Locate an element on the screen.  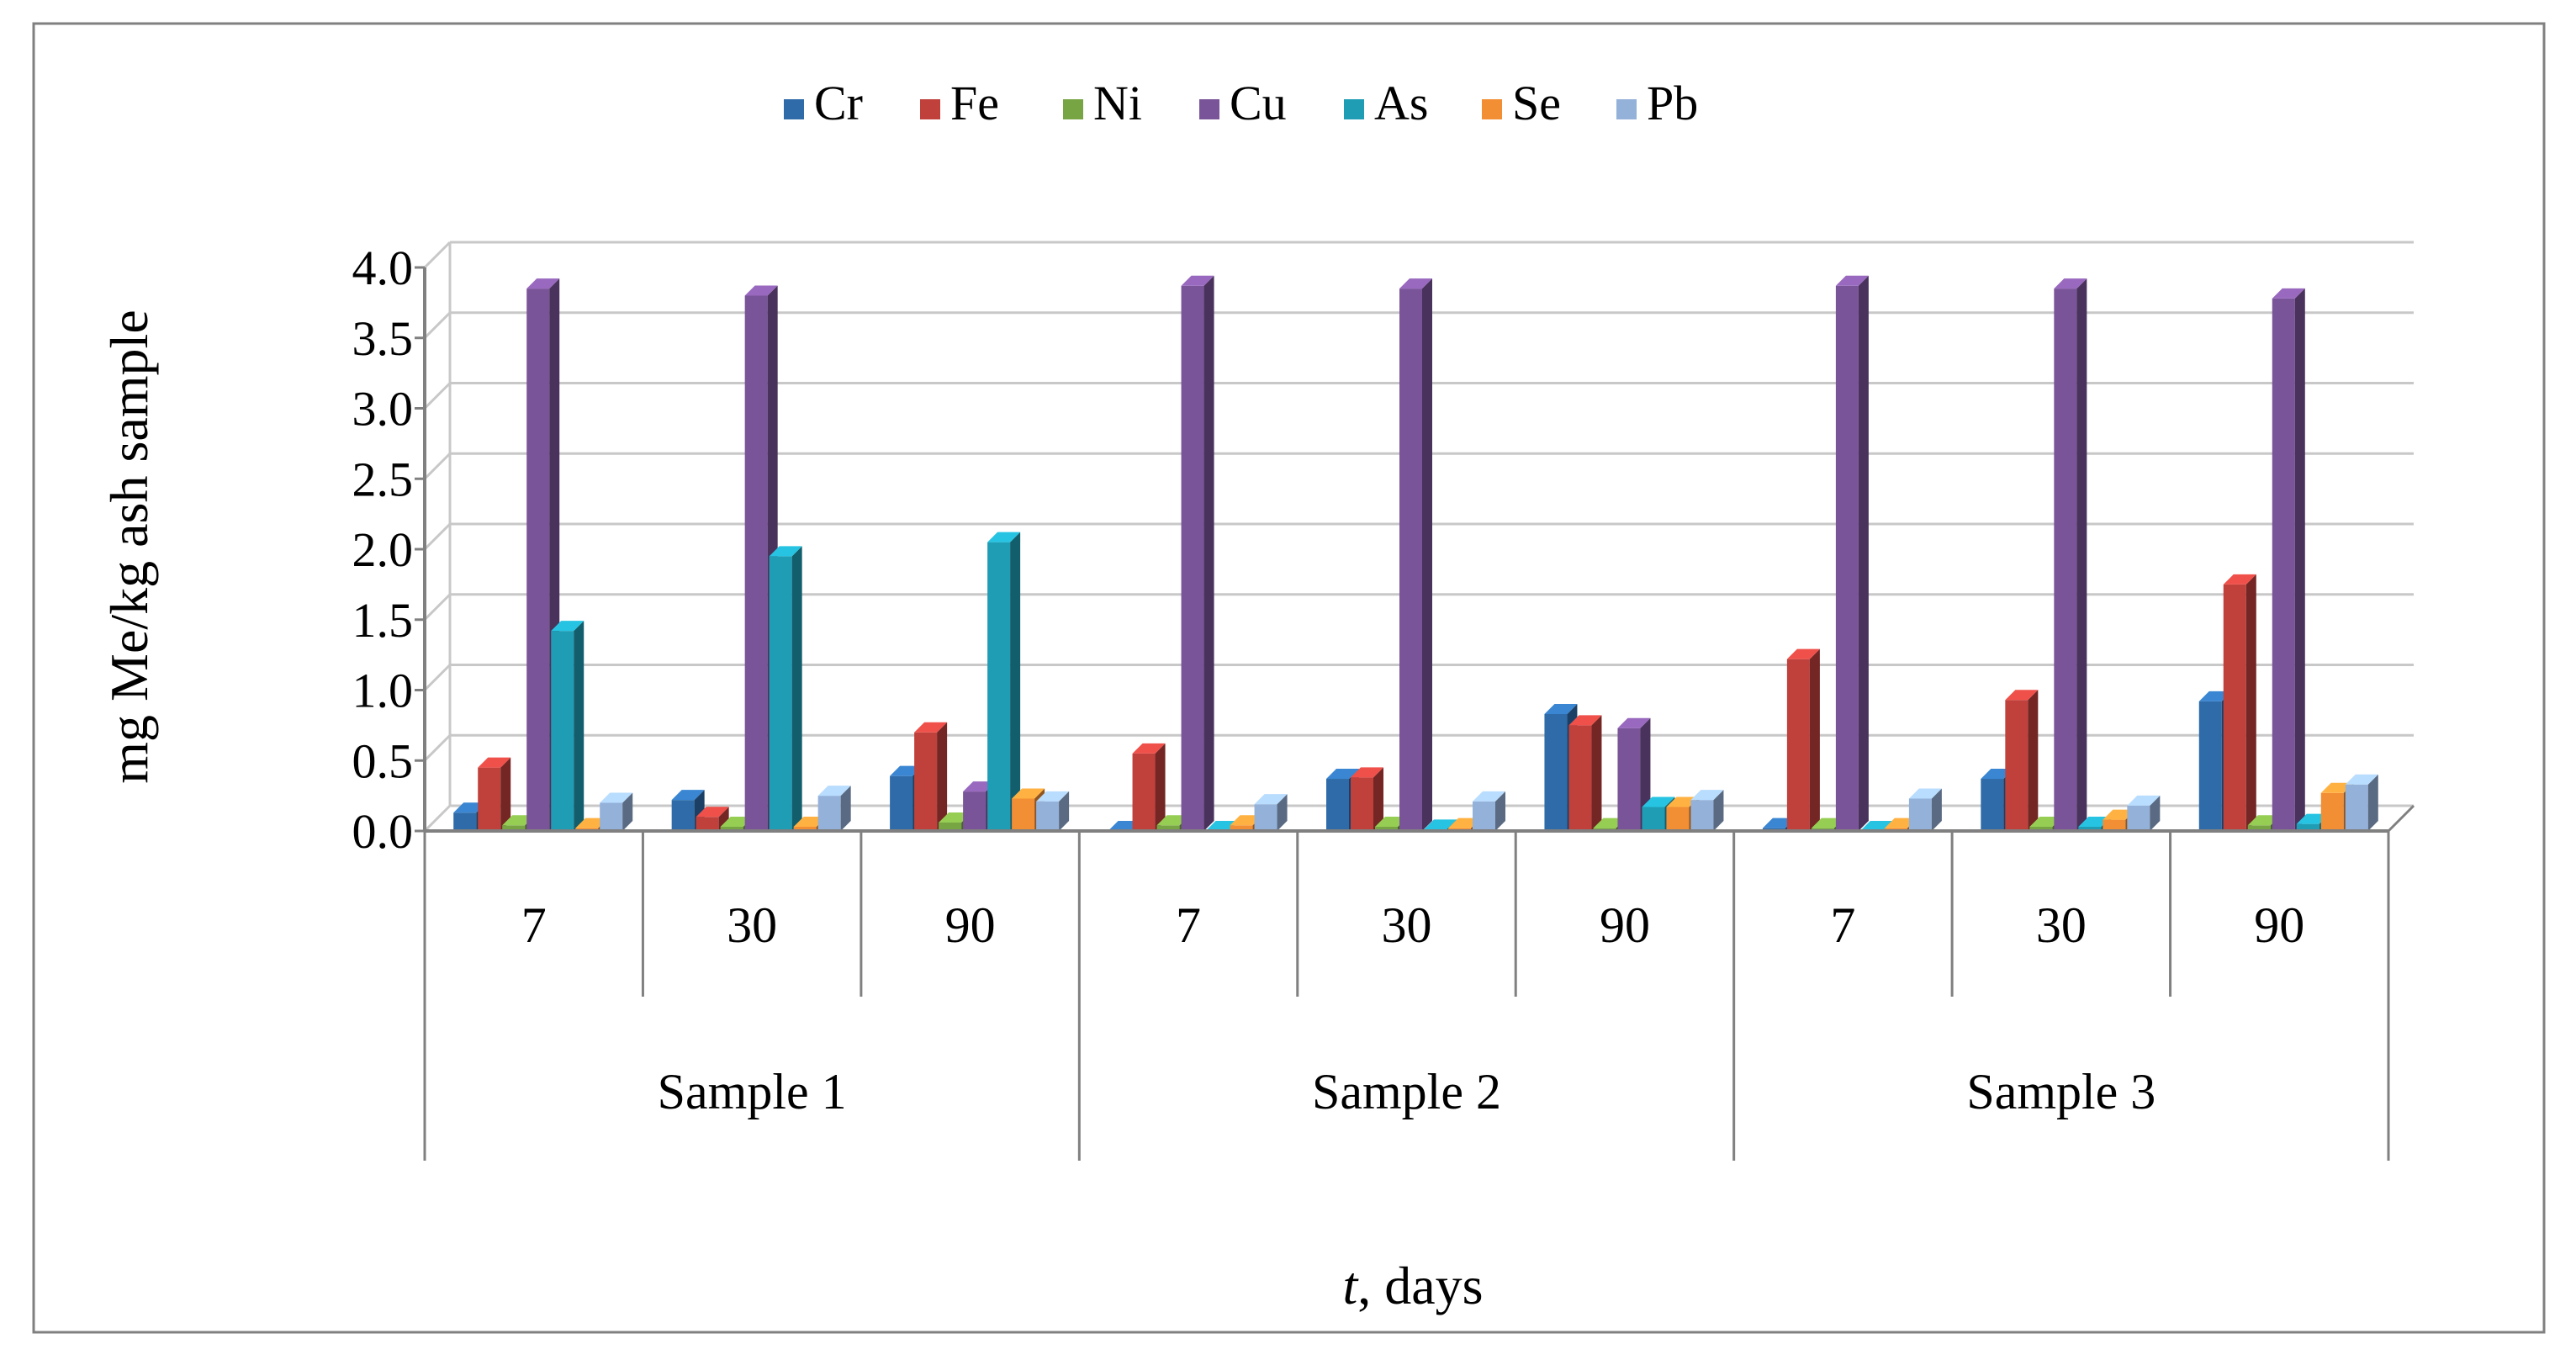
y-tick-label: 0.0 is located at coordinates (383, 831).